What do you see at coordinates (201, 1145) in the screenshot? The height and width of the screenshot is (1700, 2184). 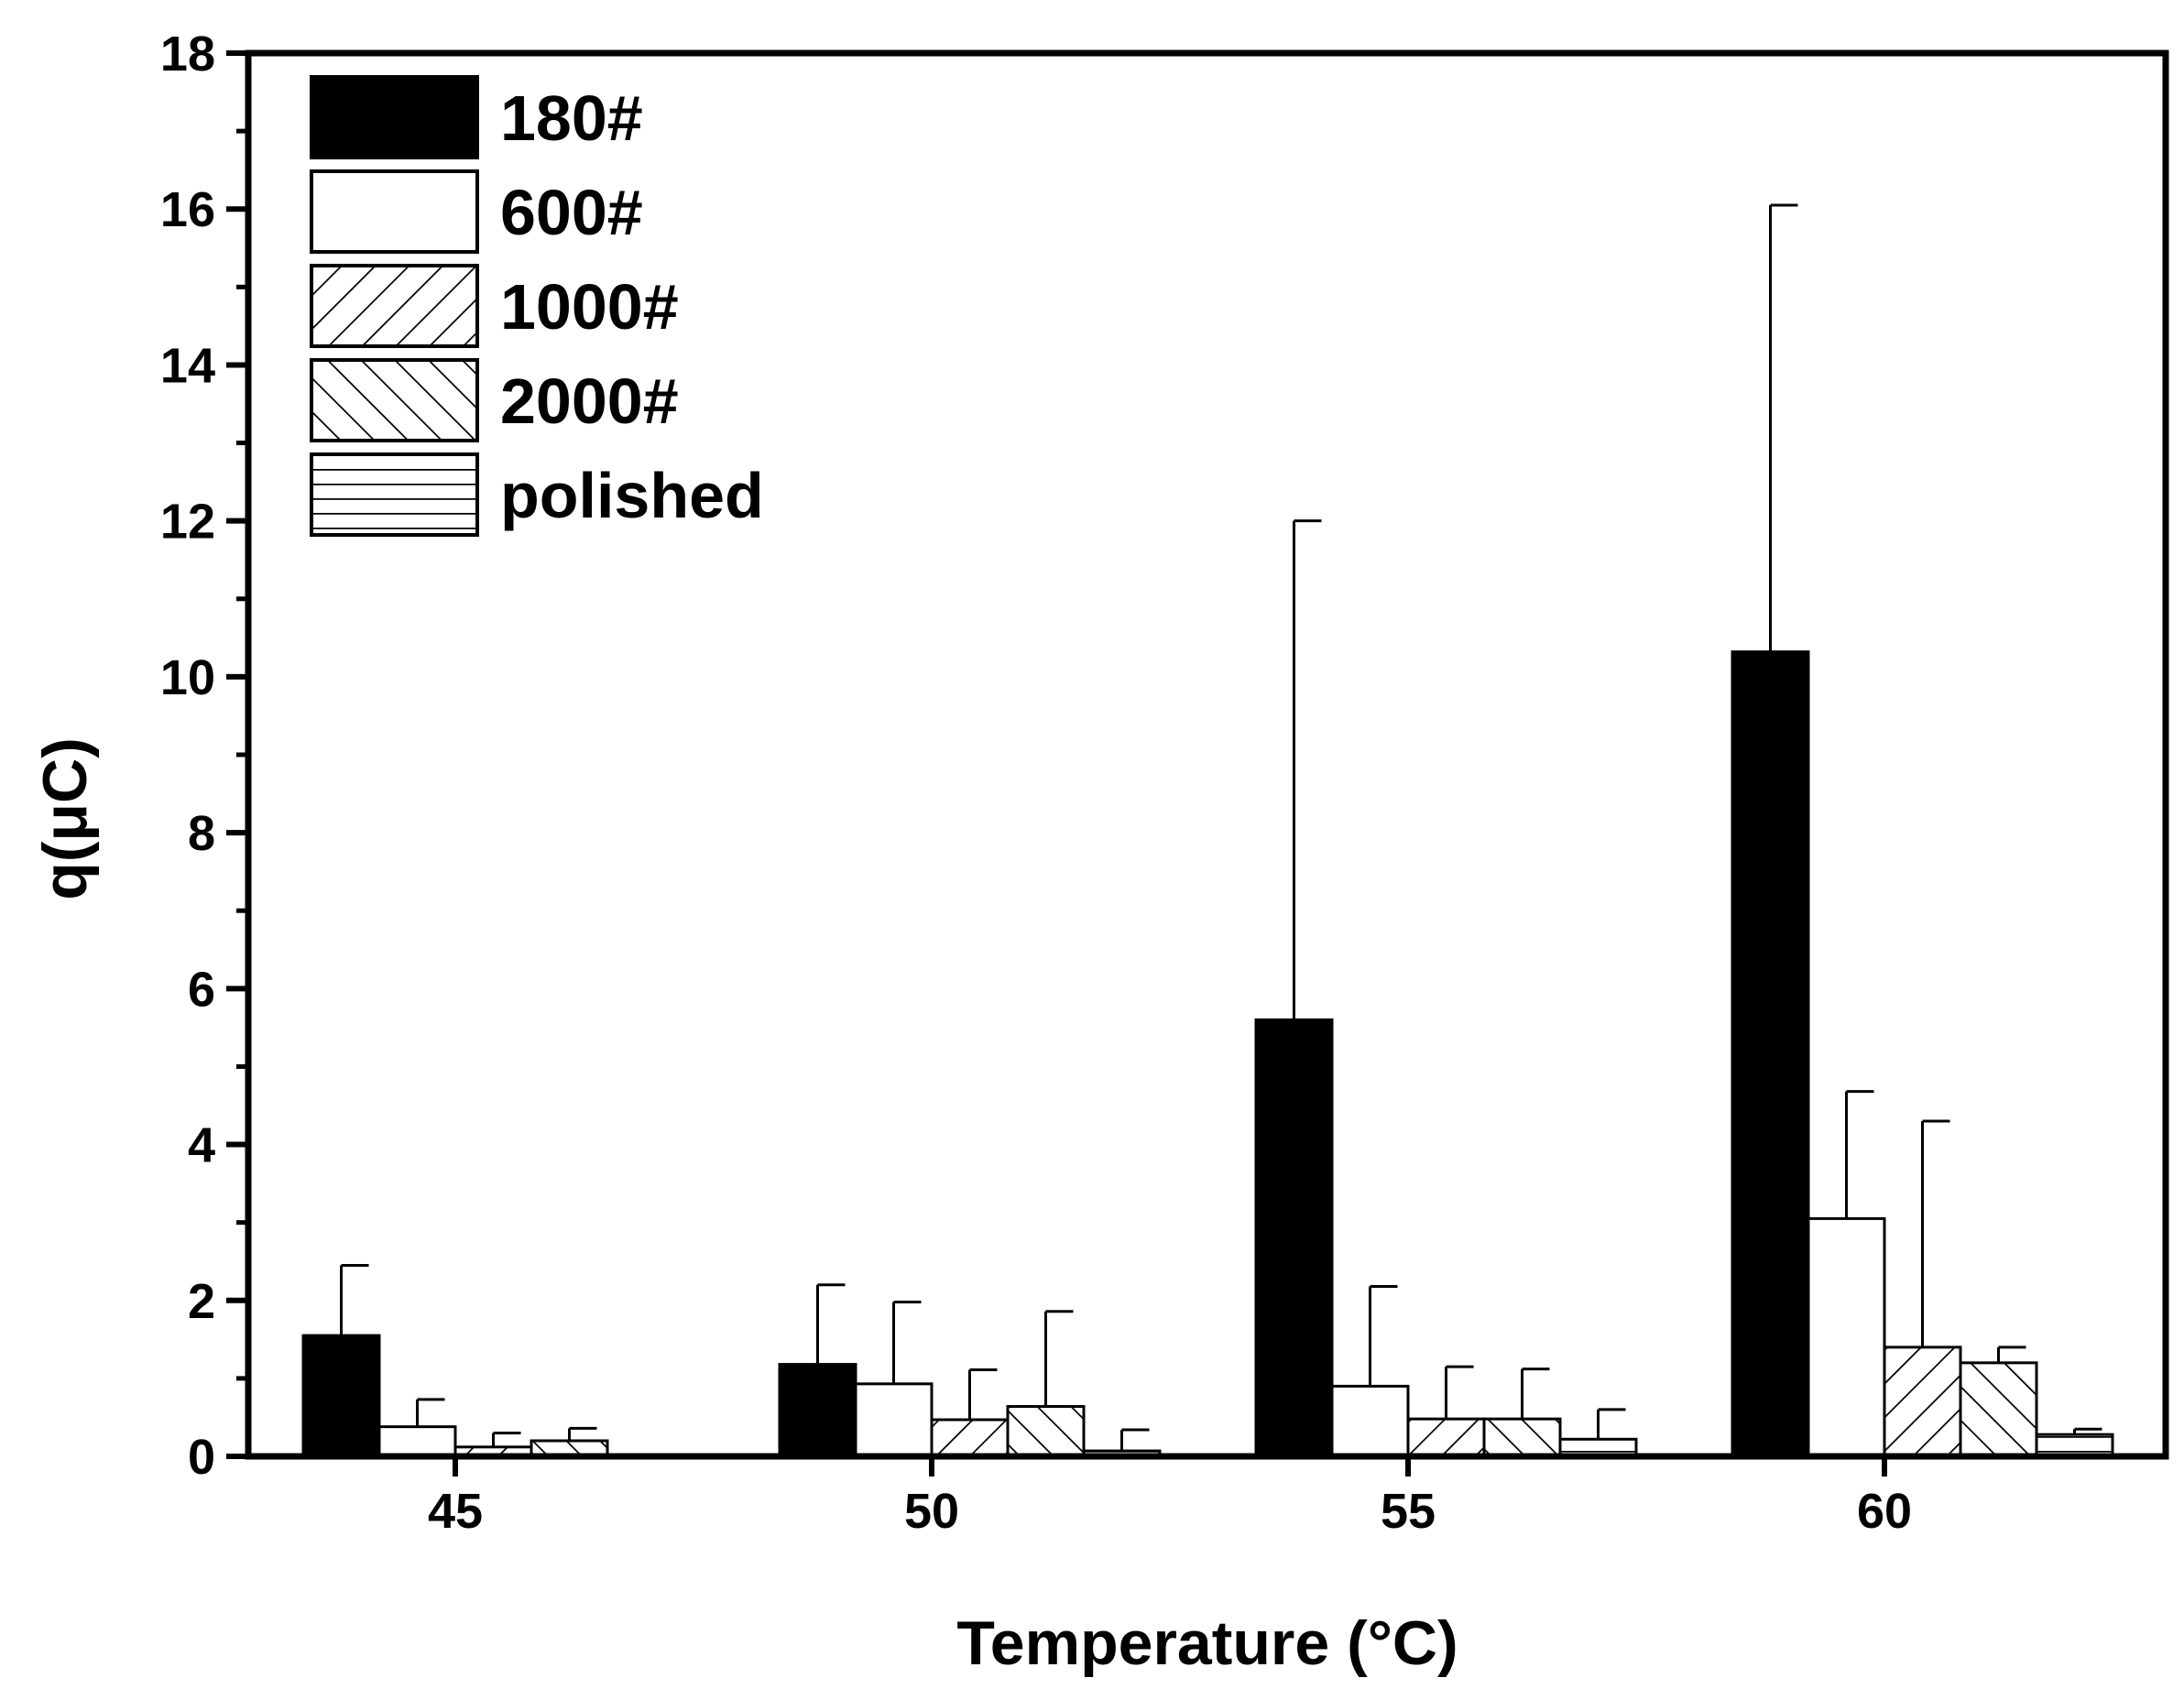 I see `y-tick-label: 4` at bounding box center [201, 1145].